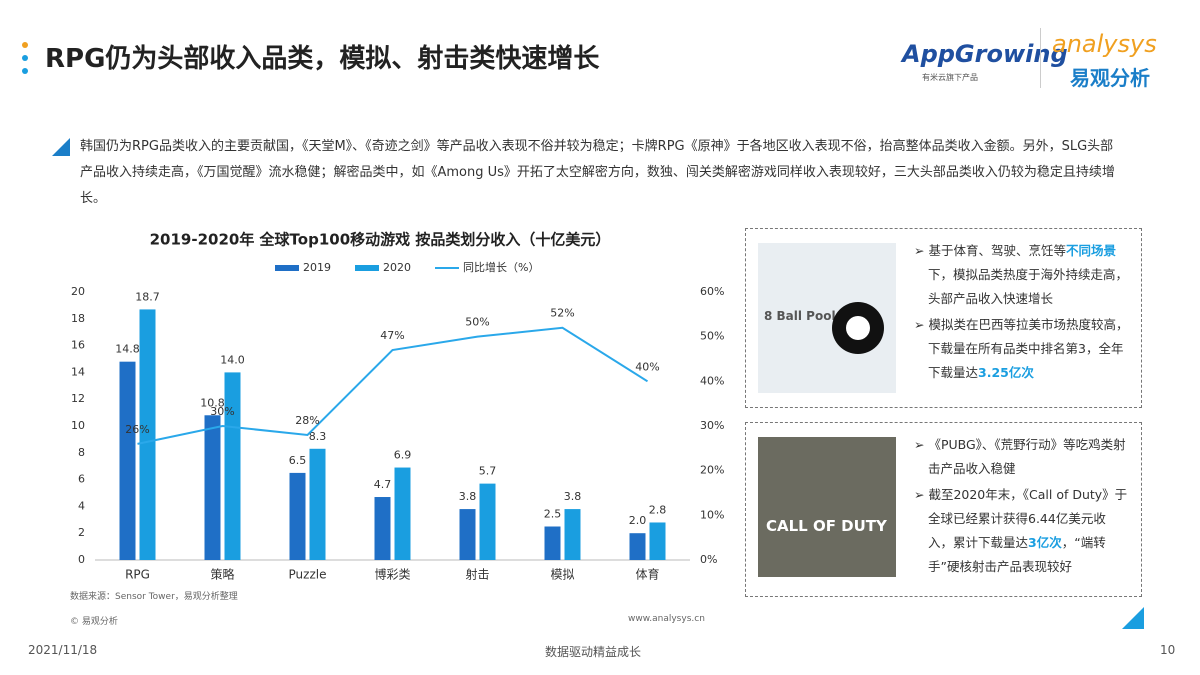 The height and width of the screenshot is (675, 1200). I want to click on y2-tick-label: 0%, so click(708, 559).